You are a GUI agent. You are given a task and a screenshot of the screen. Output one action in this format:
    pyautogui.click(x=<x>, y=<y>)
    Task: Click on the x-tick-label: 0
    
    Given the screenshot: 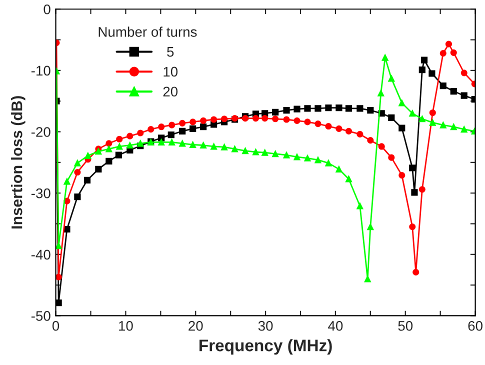 What is the action you would take?
    pyautogui.click(x=56, y=325)
    